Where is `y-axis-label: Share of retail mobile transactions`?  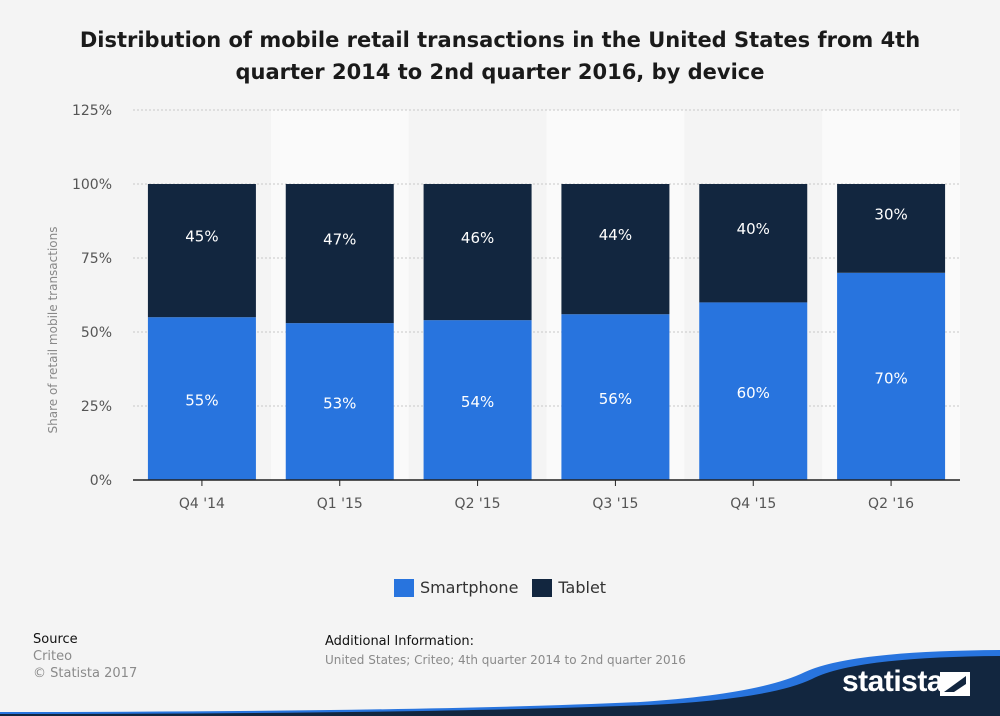
y-axis-label: Share of retail mobile transactions is located at coordinates (53, 330).